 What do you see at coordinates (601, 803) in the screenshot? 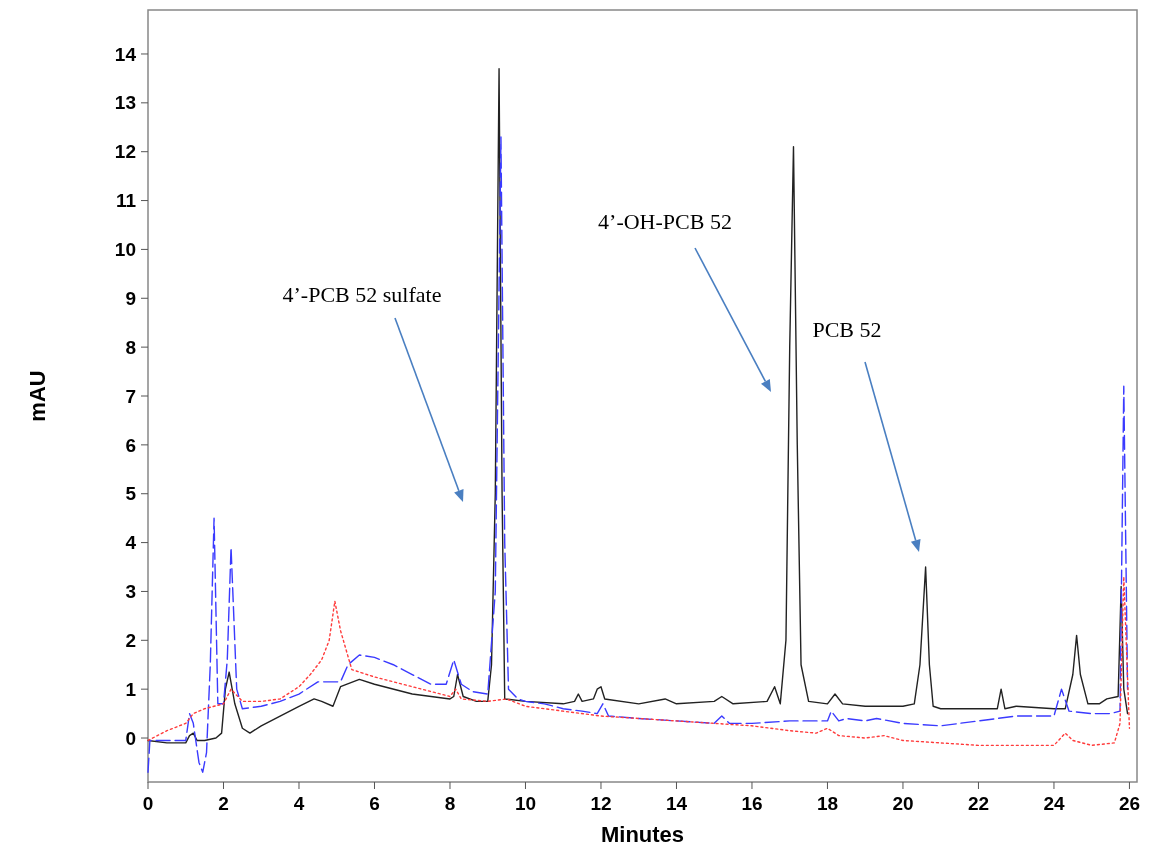
I see `x-tick-label: 12` at bounding box center [601, 803].